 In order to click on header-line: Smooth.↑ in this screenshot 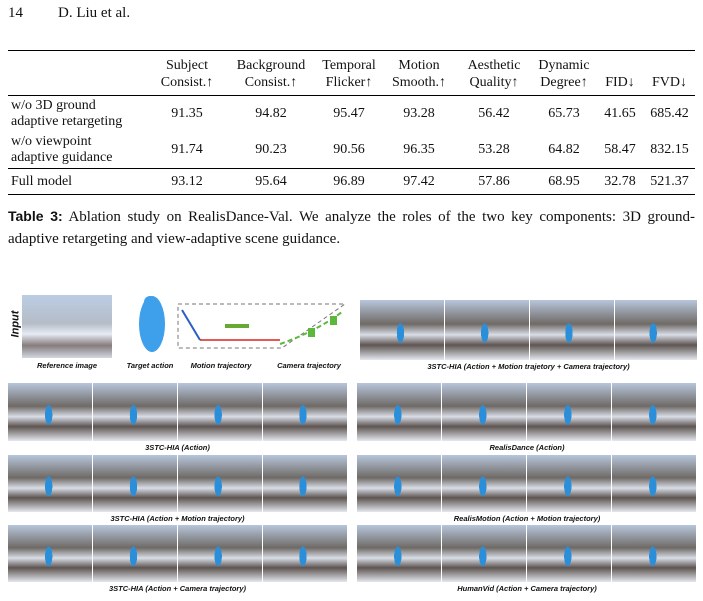, I will do `click(419, 82)`.